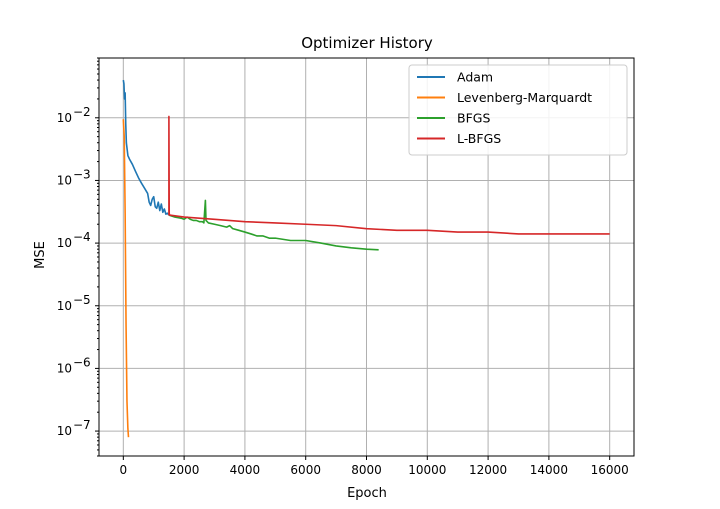 The width and height of the screenshot is (720, 509). I want to click on legend-label: L-BFGS, so click(479, 138).